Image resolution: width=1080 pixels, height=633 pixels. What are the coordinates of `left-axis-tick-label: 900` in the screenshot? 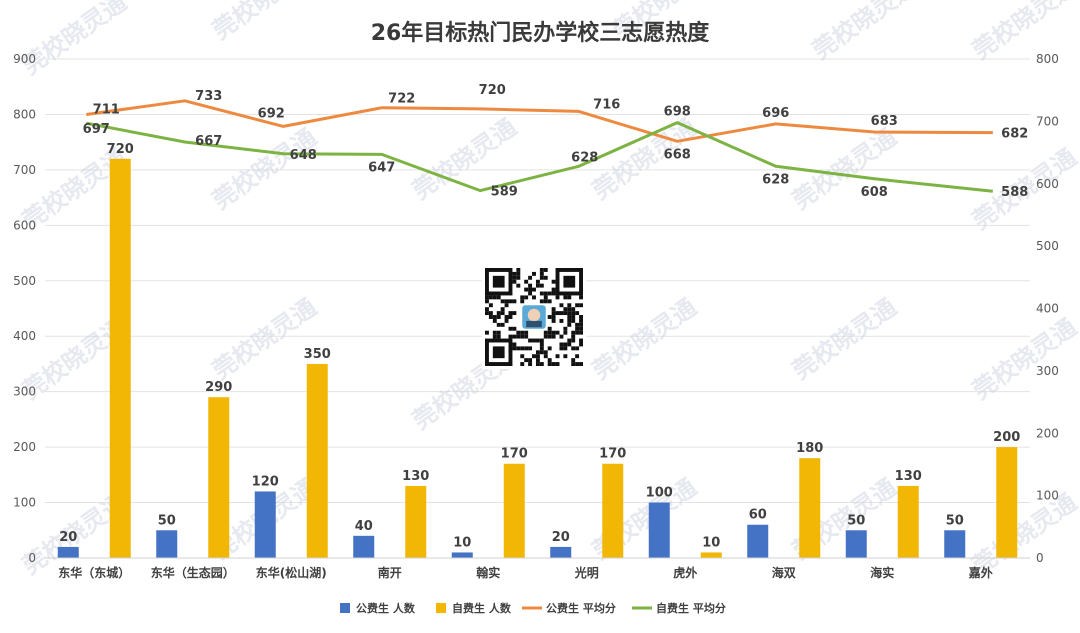 It's located at (24, 59).